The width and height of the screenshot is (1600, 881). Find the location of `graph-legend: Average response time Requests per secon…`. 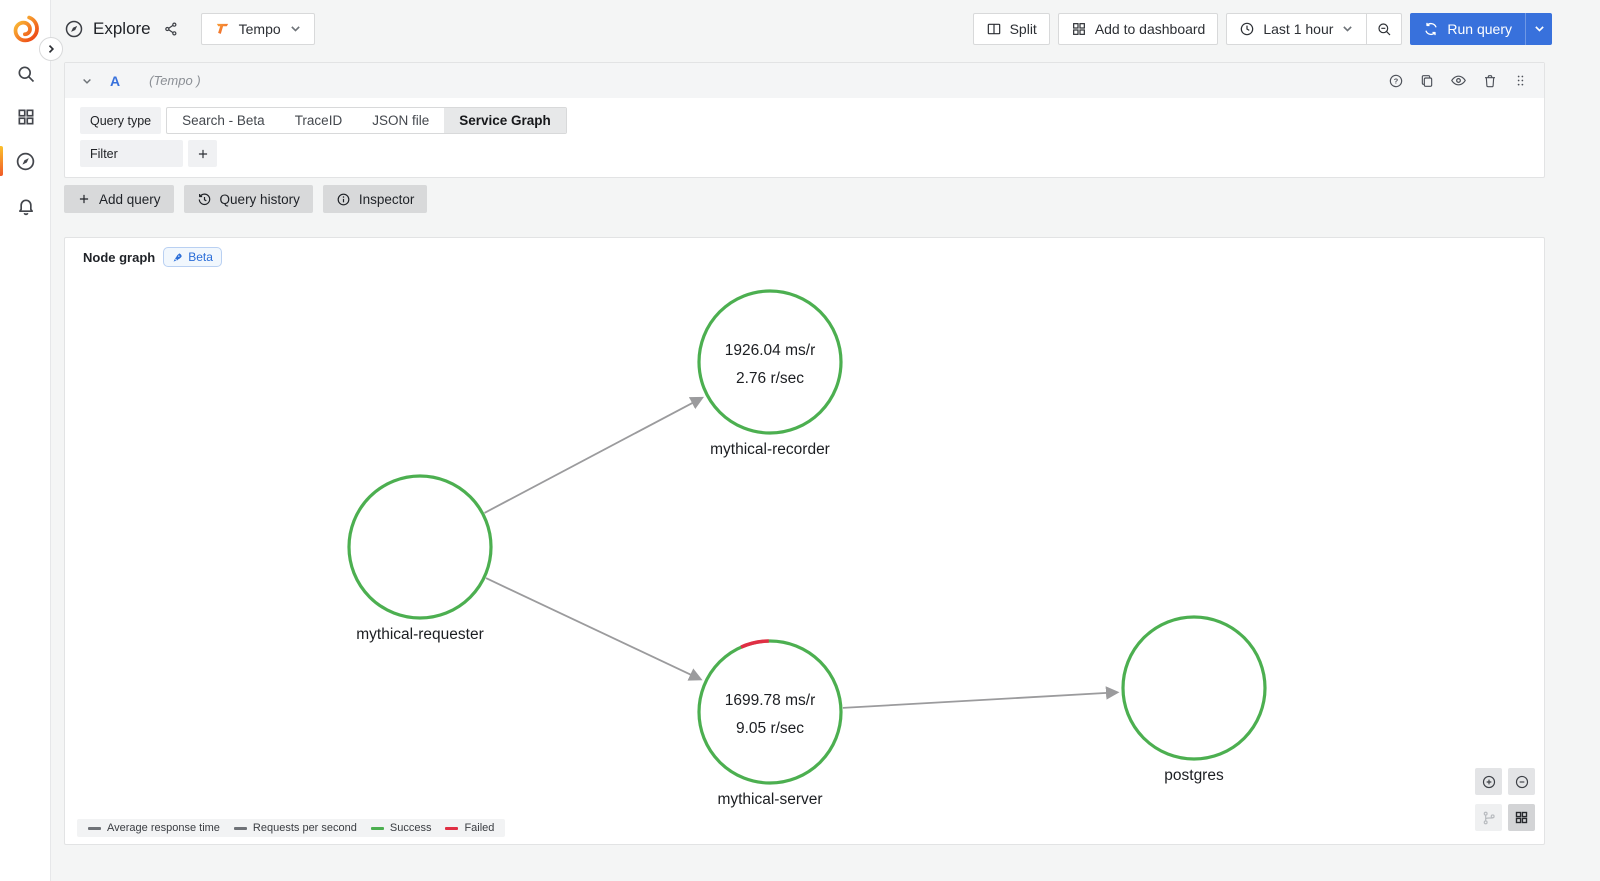

graph-legend: Average response time Requests per secon… is located at coordinates (291, 828).